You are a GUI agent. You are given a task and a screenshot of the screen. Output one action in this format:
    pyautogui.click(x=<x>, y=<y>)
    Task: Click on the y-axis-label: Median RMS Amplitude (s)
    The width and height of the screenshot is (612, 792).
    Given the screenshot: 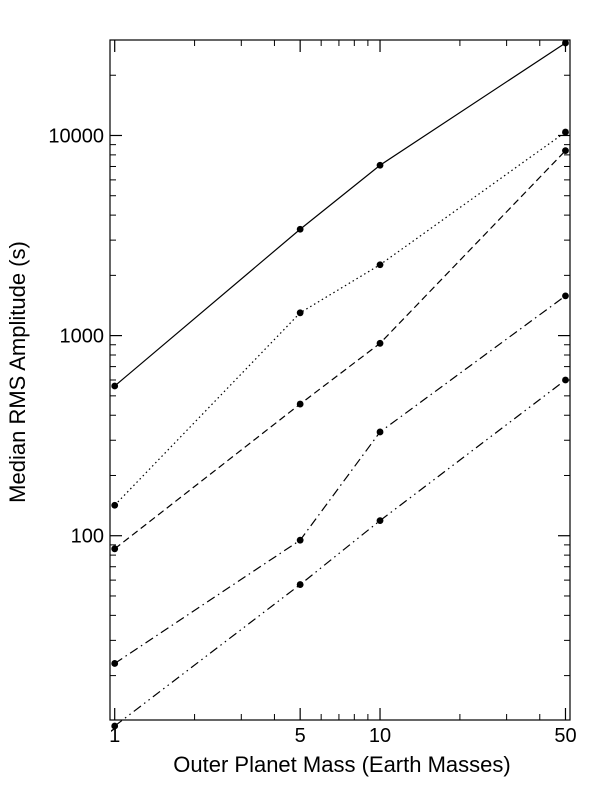 What is the action you would take?
    pyautogui.click(x=17, y=372)
    